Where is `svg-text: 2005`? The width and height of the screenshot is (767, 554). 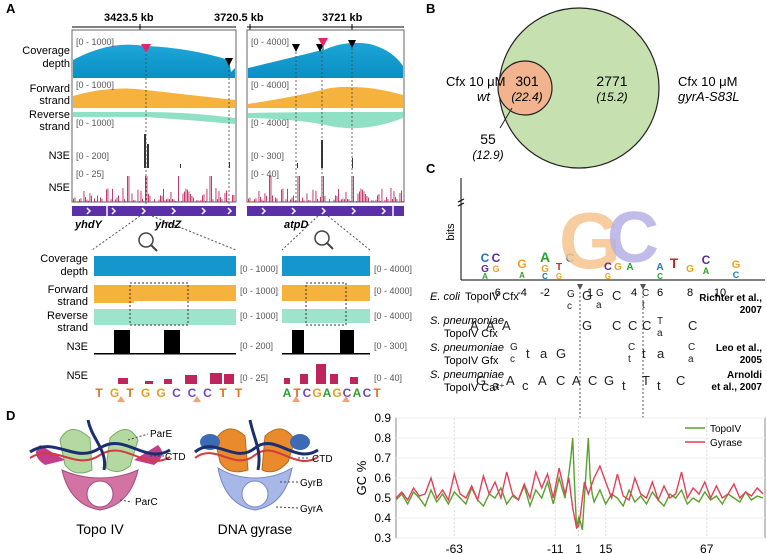 svg-text: 2005 is located at coordinates (751, 360).